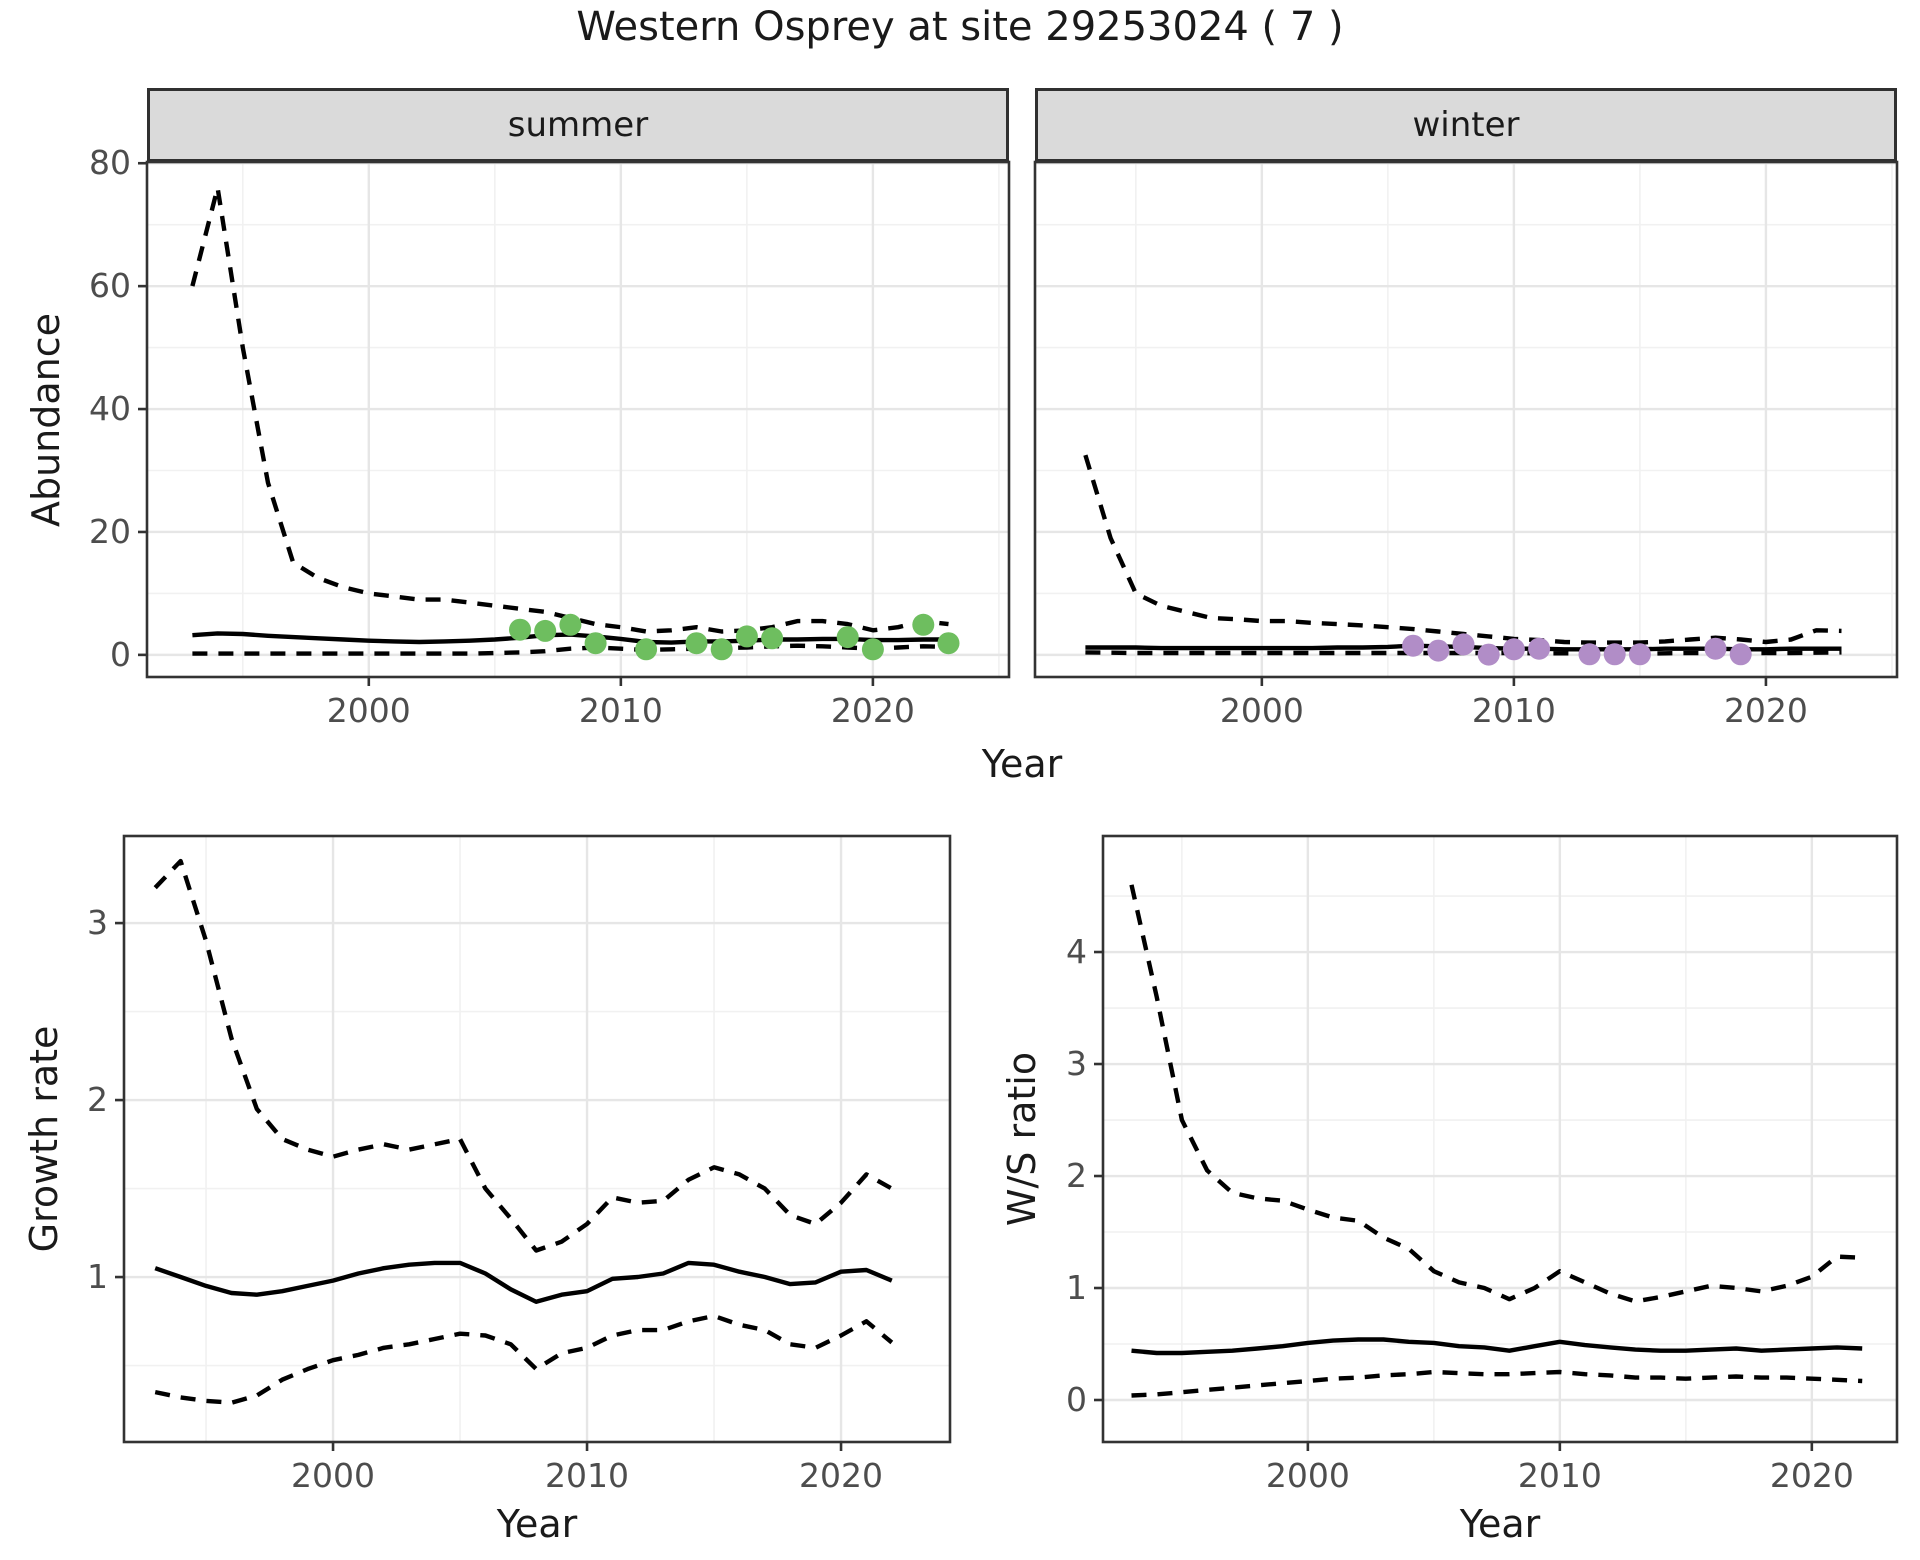 Image resolution: width=1920 pixels, height=1560 pixels. What do you see at coordinates (1022, 1139) in the screenshot?
I see `y-axis-title-ws-ratio: W/S ratio` at bounding box center [1022, 1139].